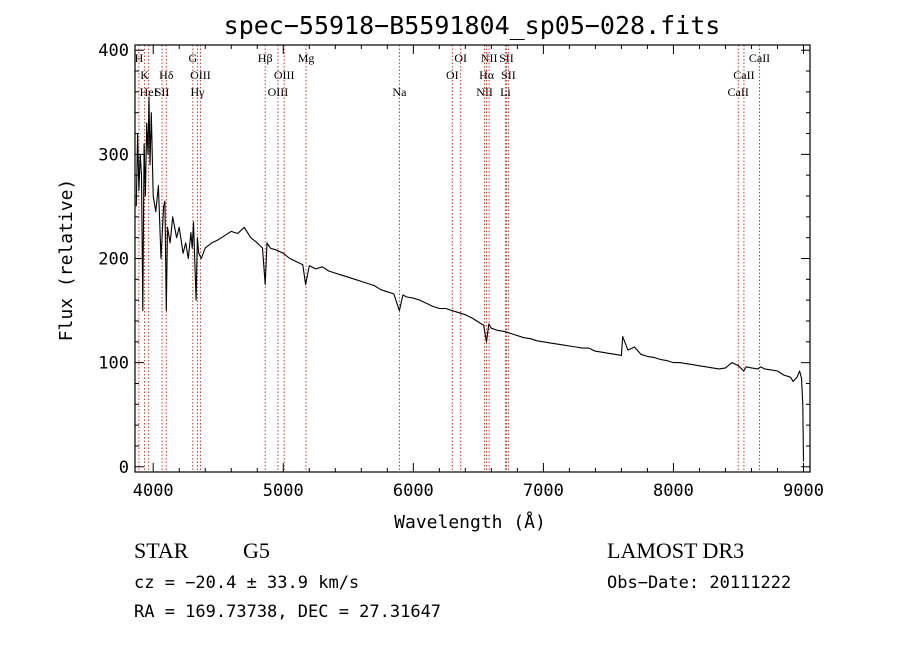 This screenshot has width=900, height=649. I want to click on line-label-0: H, so click(139, 58).